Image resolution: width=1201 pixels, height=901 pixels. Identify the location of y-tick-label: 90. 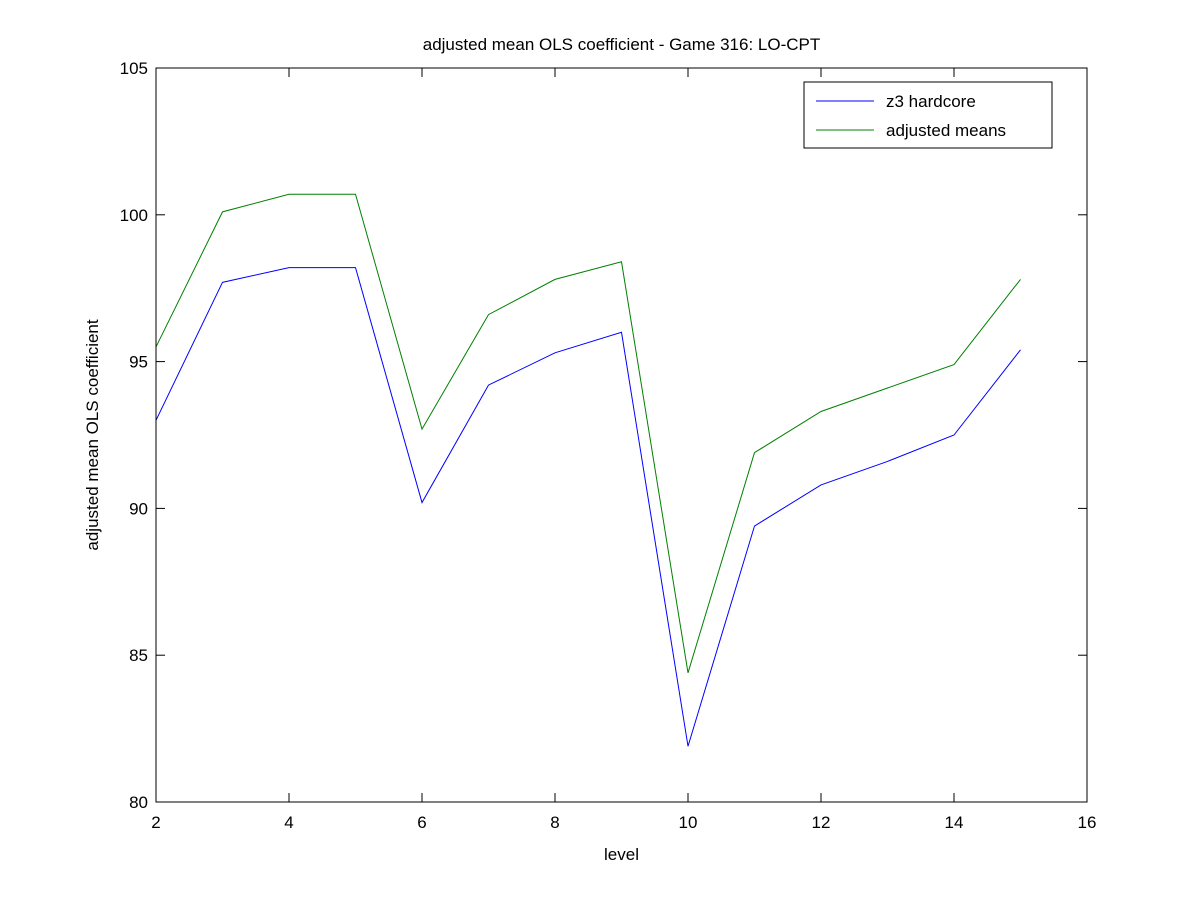
(138, 508).